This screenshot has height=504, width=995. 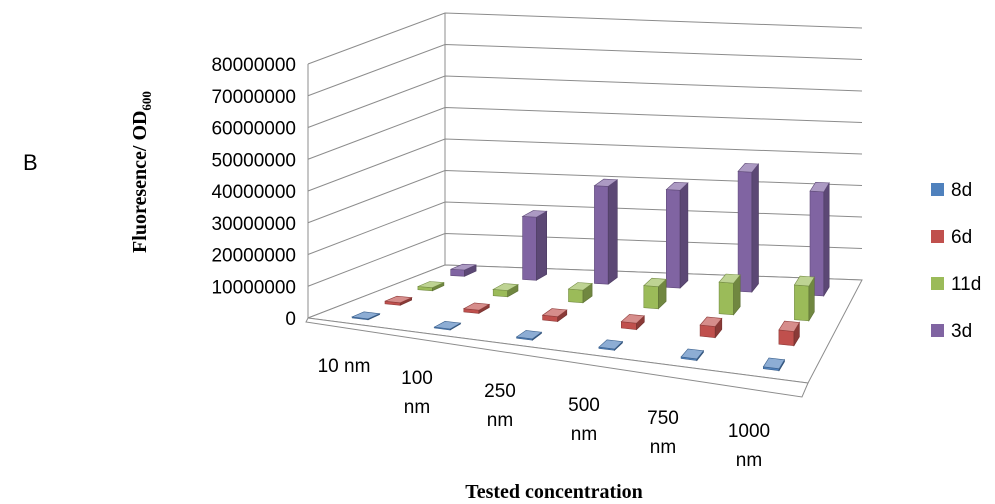 I want to click on y-tick-label: 20000000, so click(x=253, y=256).